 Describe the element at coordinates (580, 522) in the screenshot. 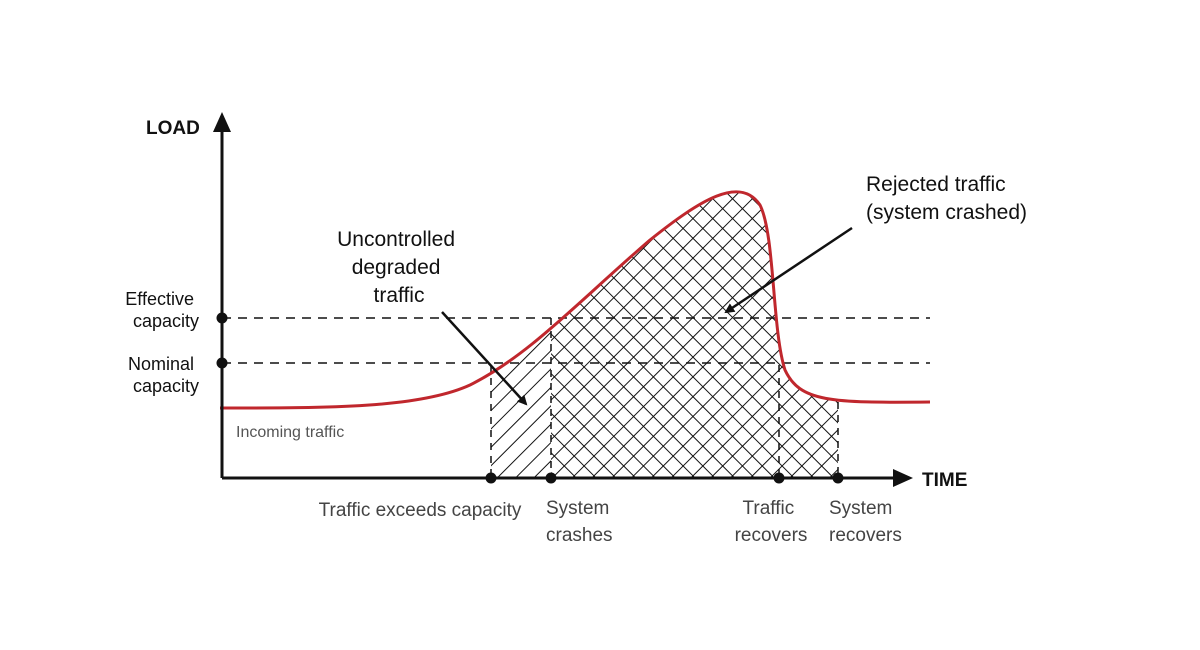

I see `system-crashes-label: System crashes` at that location.